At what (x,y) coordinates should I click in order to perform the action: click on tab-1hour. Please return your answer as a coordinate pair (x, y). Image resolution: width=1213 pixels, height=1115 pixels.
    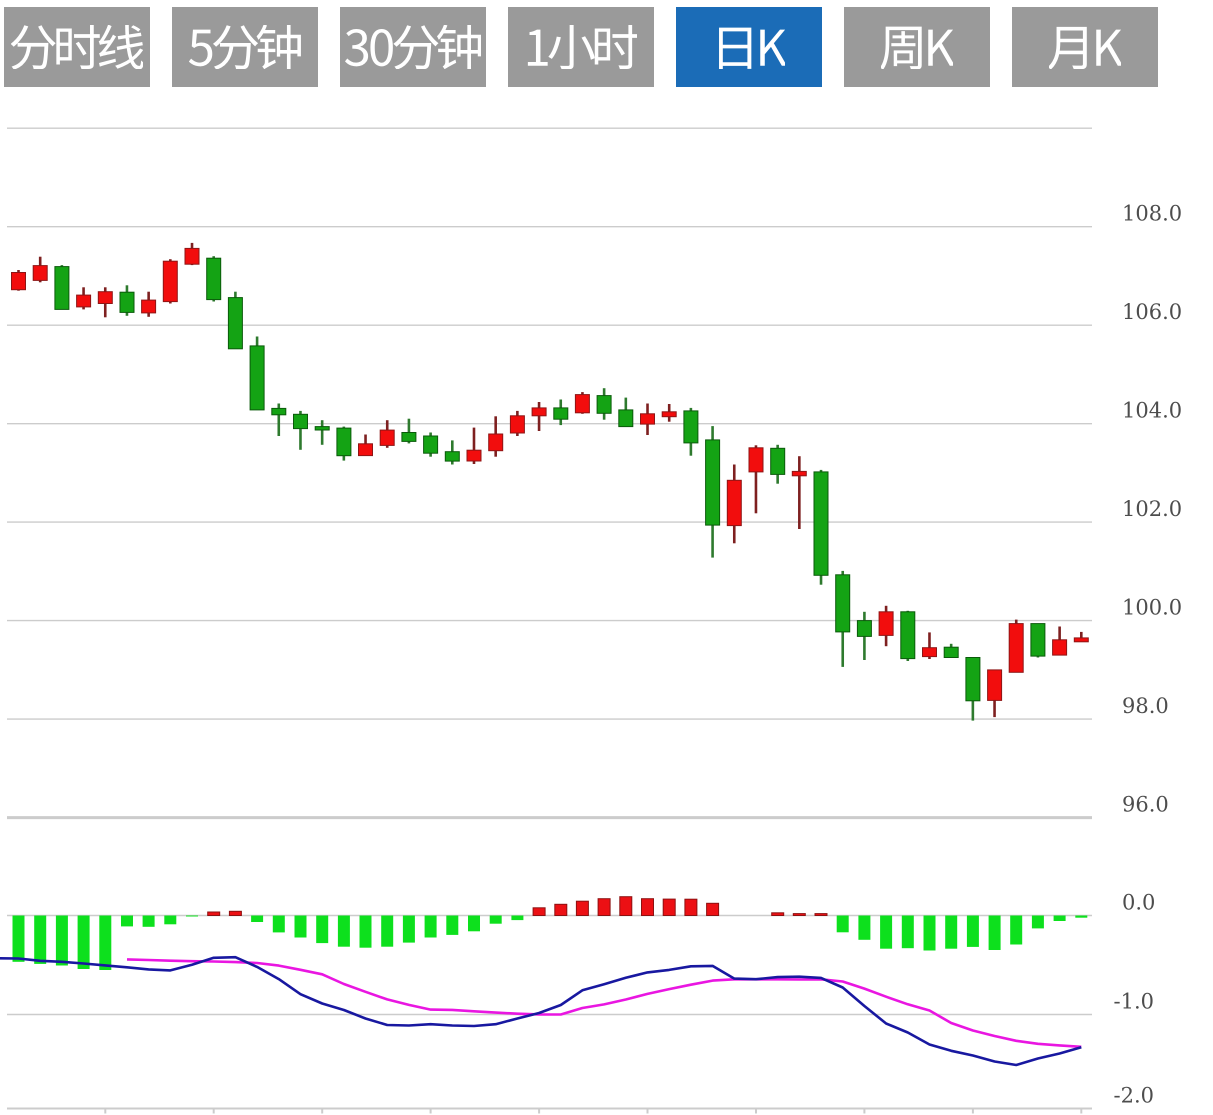
    Looking at the image, I should click on (581, 47).